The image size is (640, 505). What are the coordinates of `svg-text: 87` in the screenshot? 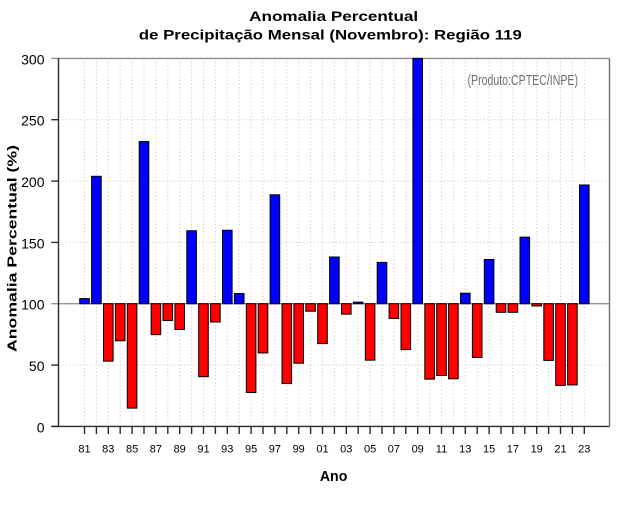 It's located at (156, 449).